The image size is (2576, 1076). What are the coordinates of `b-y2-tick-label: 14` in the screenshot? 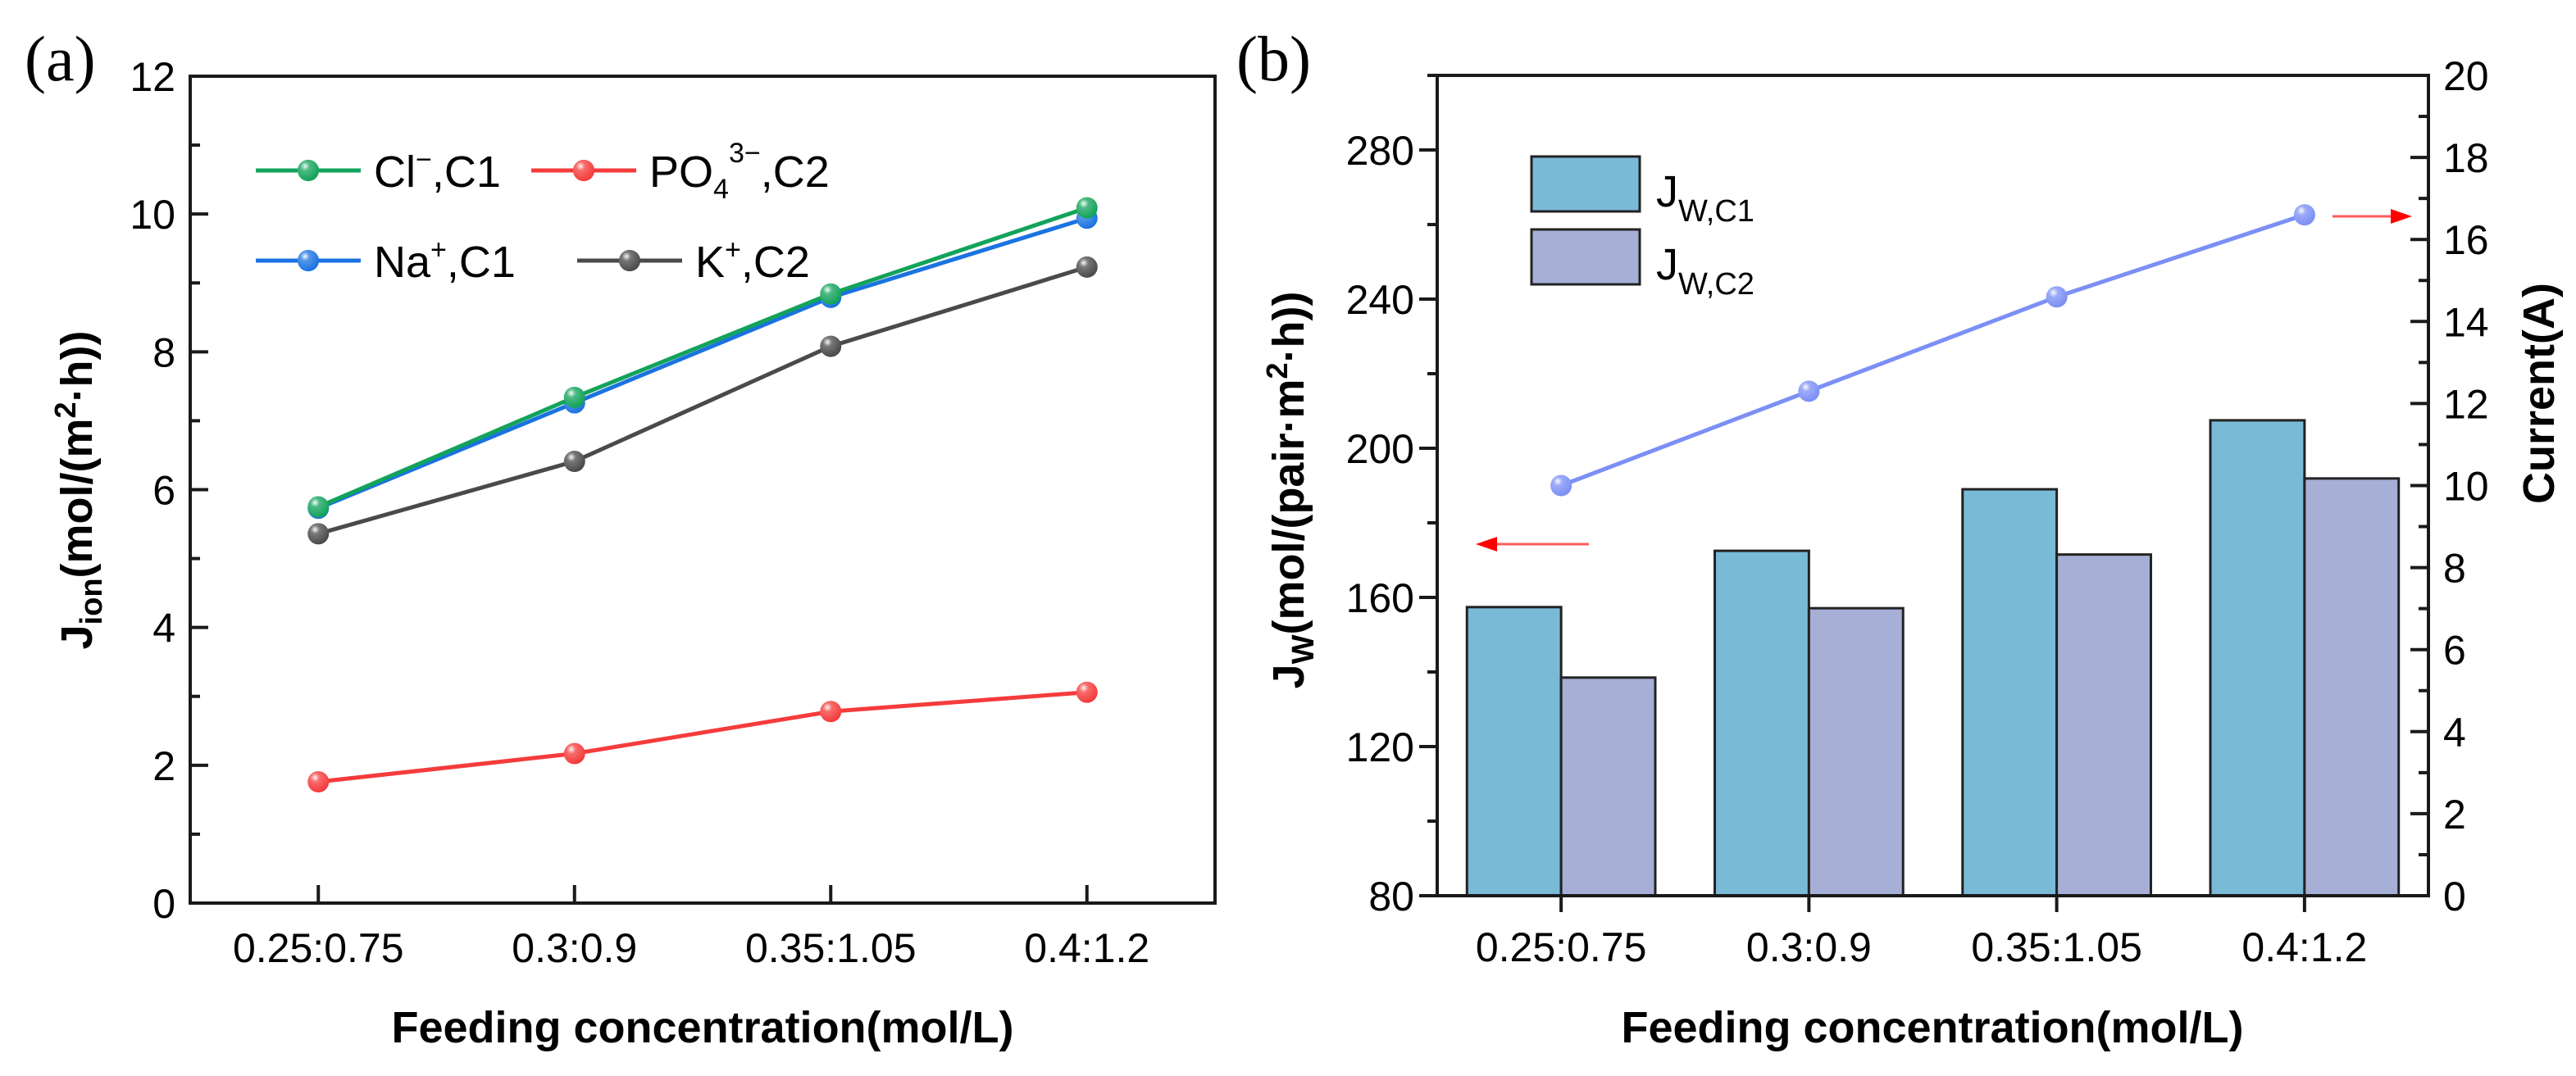 It's located at (2466, 322).